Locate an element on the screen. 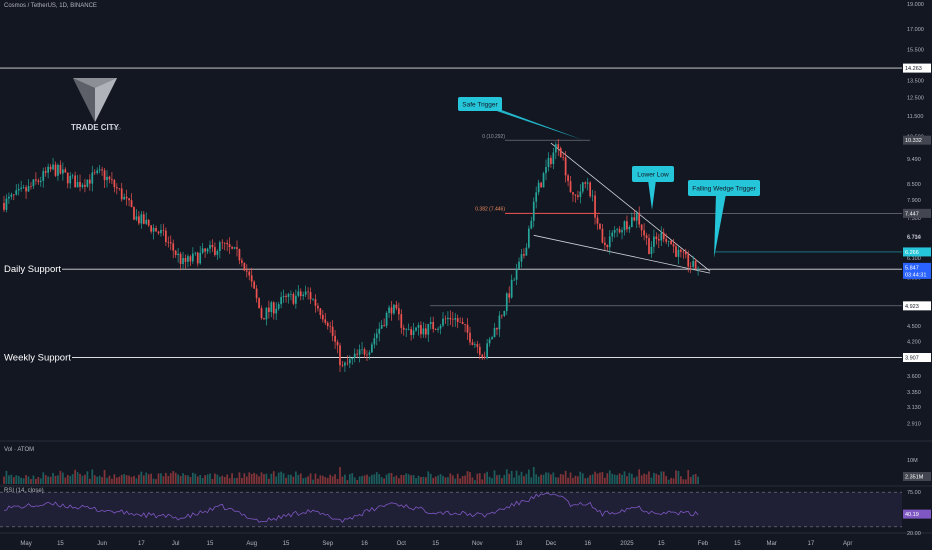 The height and width of the screenshot is (550, 932). price-badge-label: 3.907 is located at coordinates (912, 359).